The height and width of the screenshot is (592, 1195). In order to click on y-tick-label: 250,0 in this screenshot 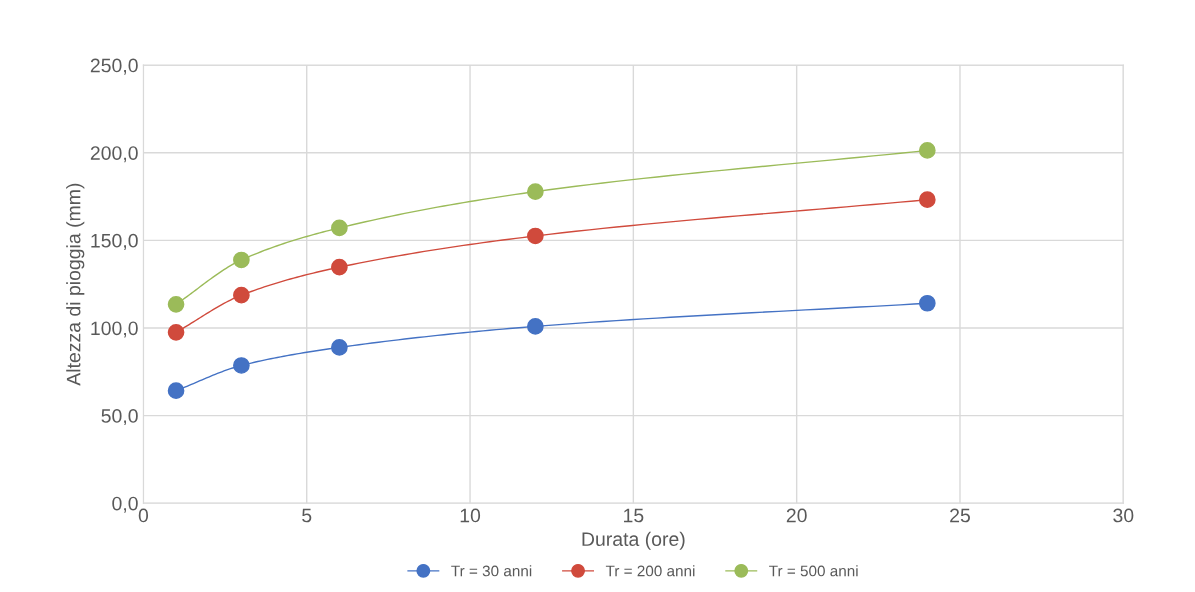, I will do `click(114, 66)`.